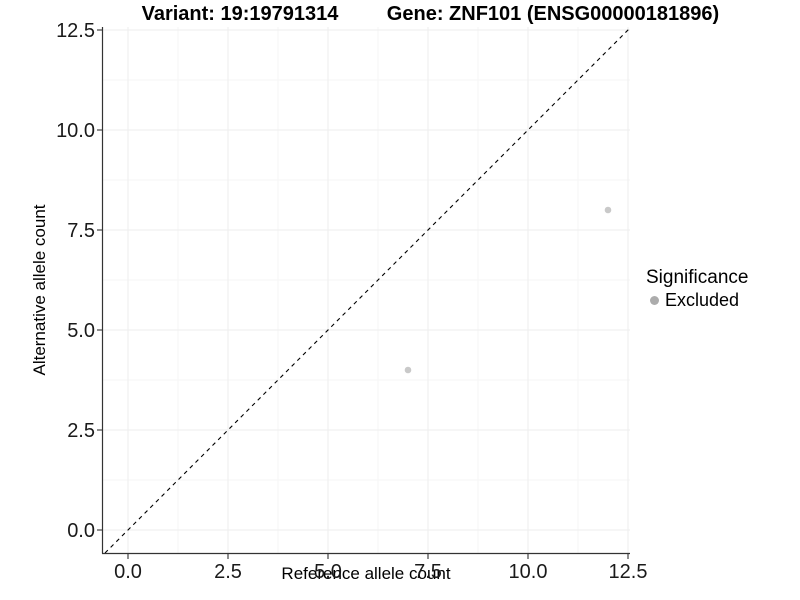 Image resolution: width=800 pixels, height=600 pixels. What do you see at coordinates (697, 277) in the screenshot?
I see `legend-title: Significance` at bounding box center [697, 277].